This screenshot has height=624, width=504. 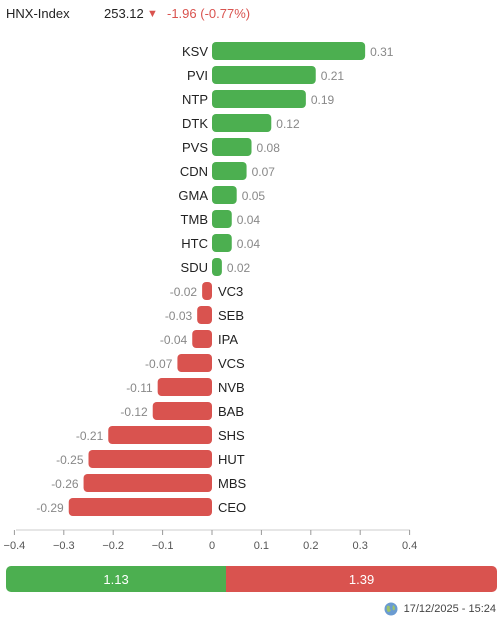 I want to click on x-tick-label: 0.2, so click(x=310, y=546).